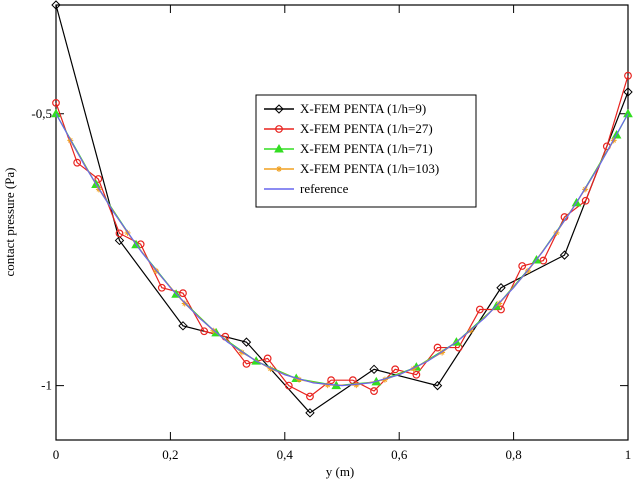 This screenshot has height=491, width=638. Describe the element at coordinates (41, 113) in the screenshot. I see `y-tick-label: -0,5` at that location.